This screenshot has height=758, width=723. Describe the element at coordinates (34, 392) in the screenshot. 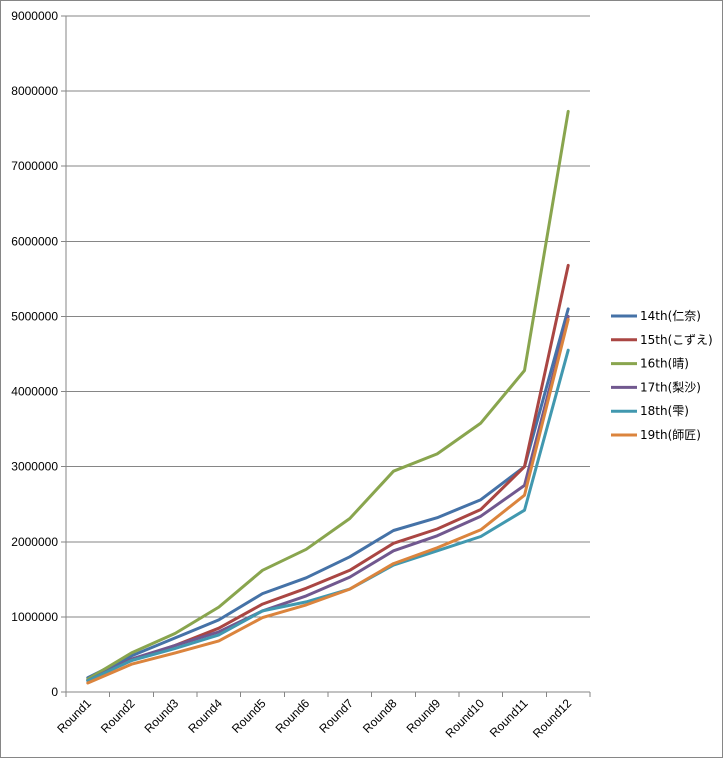

I see `y-tick-label: 4000000` at that location.